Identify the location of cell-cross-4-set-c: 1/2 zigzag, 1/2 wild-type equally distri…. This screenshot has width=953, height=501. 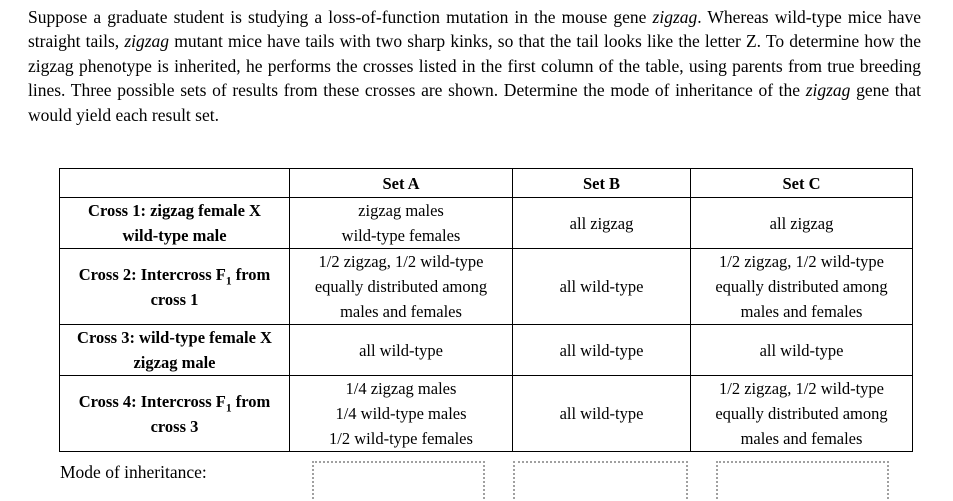
(801, 413).